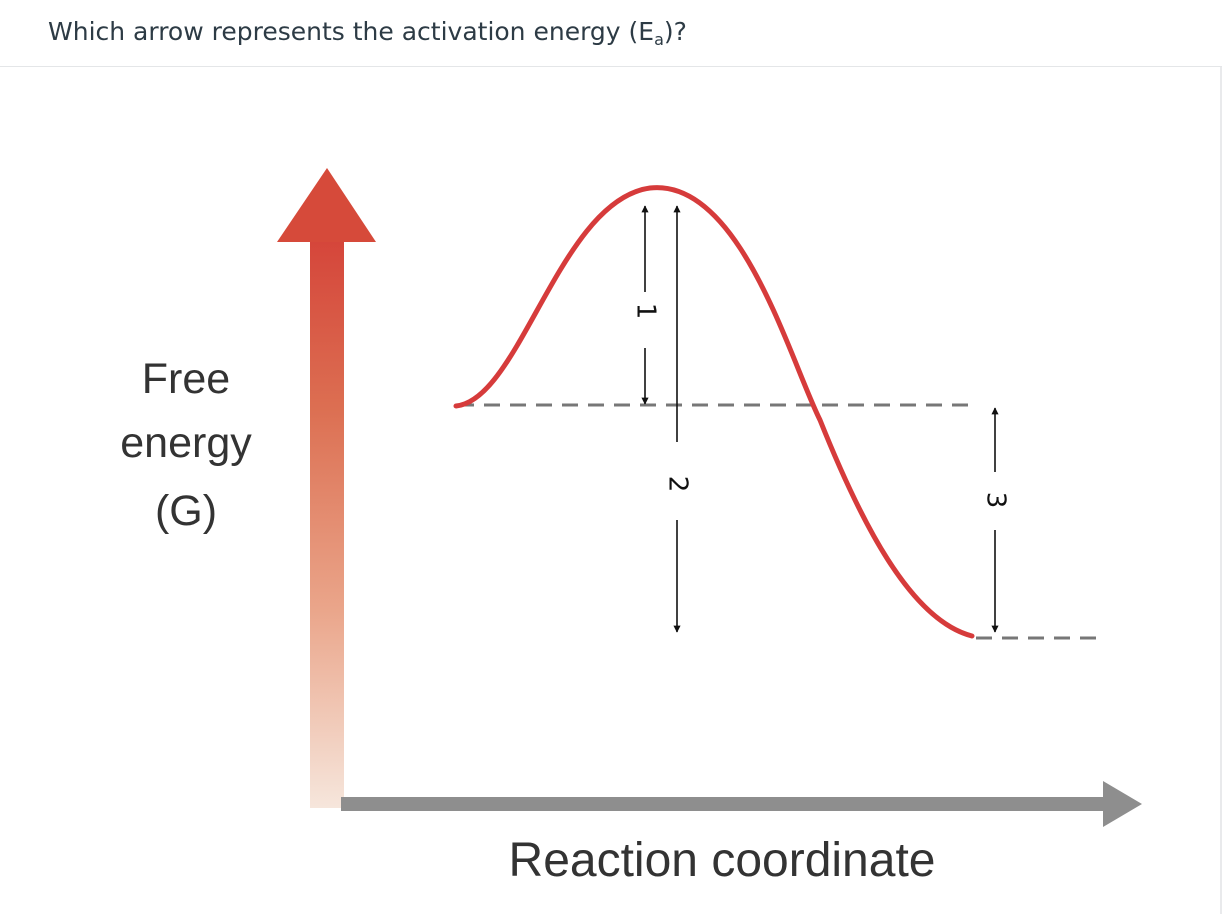  Describe the element at coordinates (326, 488) in the screenshot. I see `y-axis-arrow` at that location.